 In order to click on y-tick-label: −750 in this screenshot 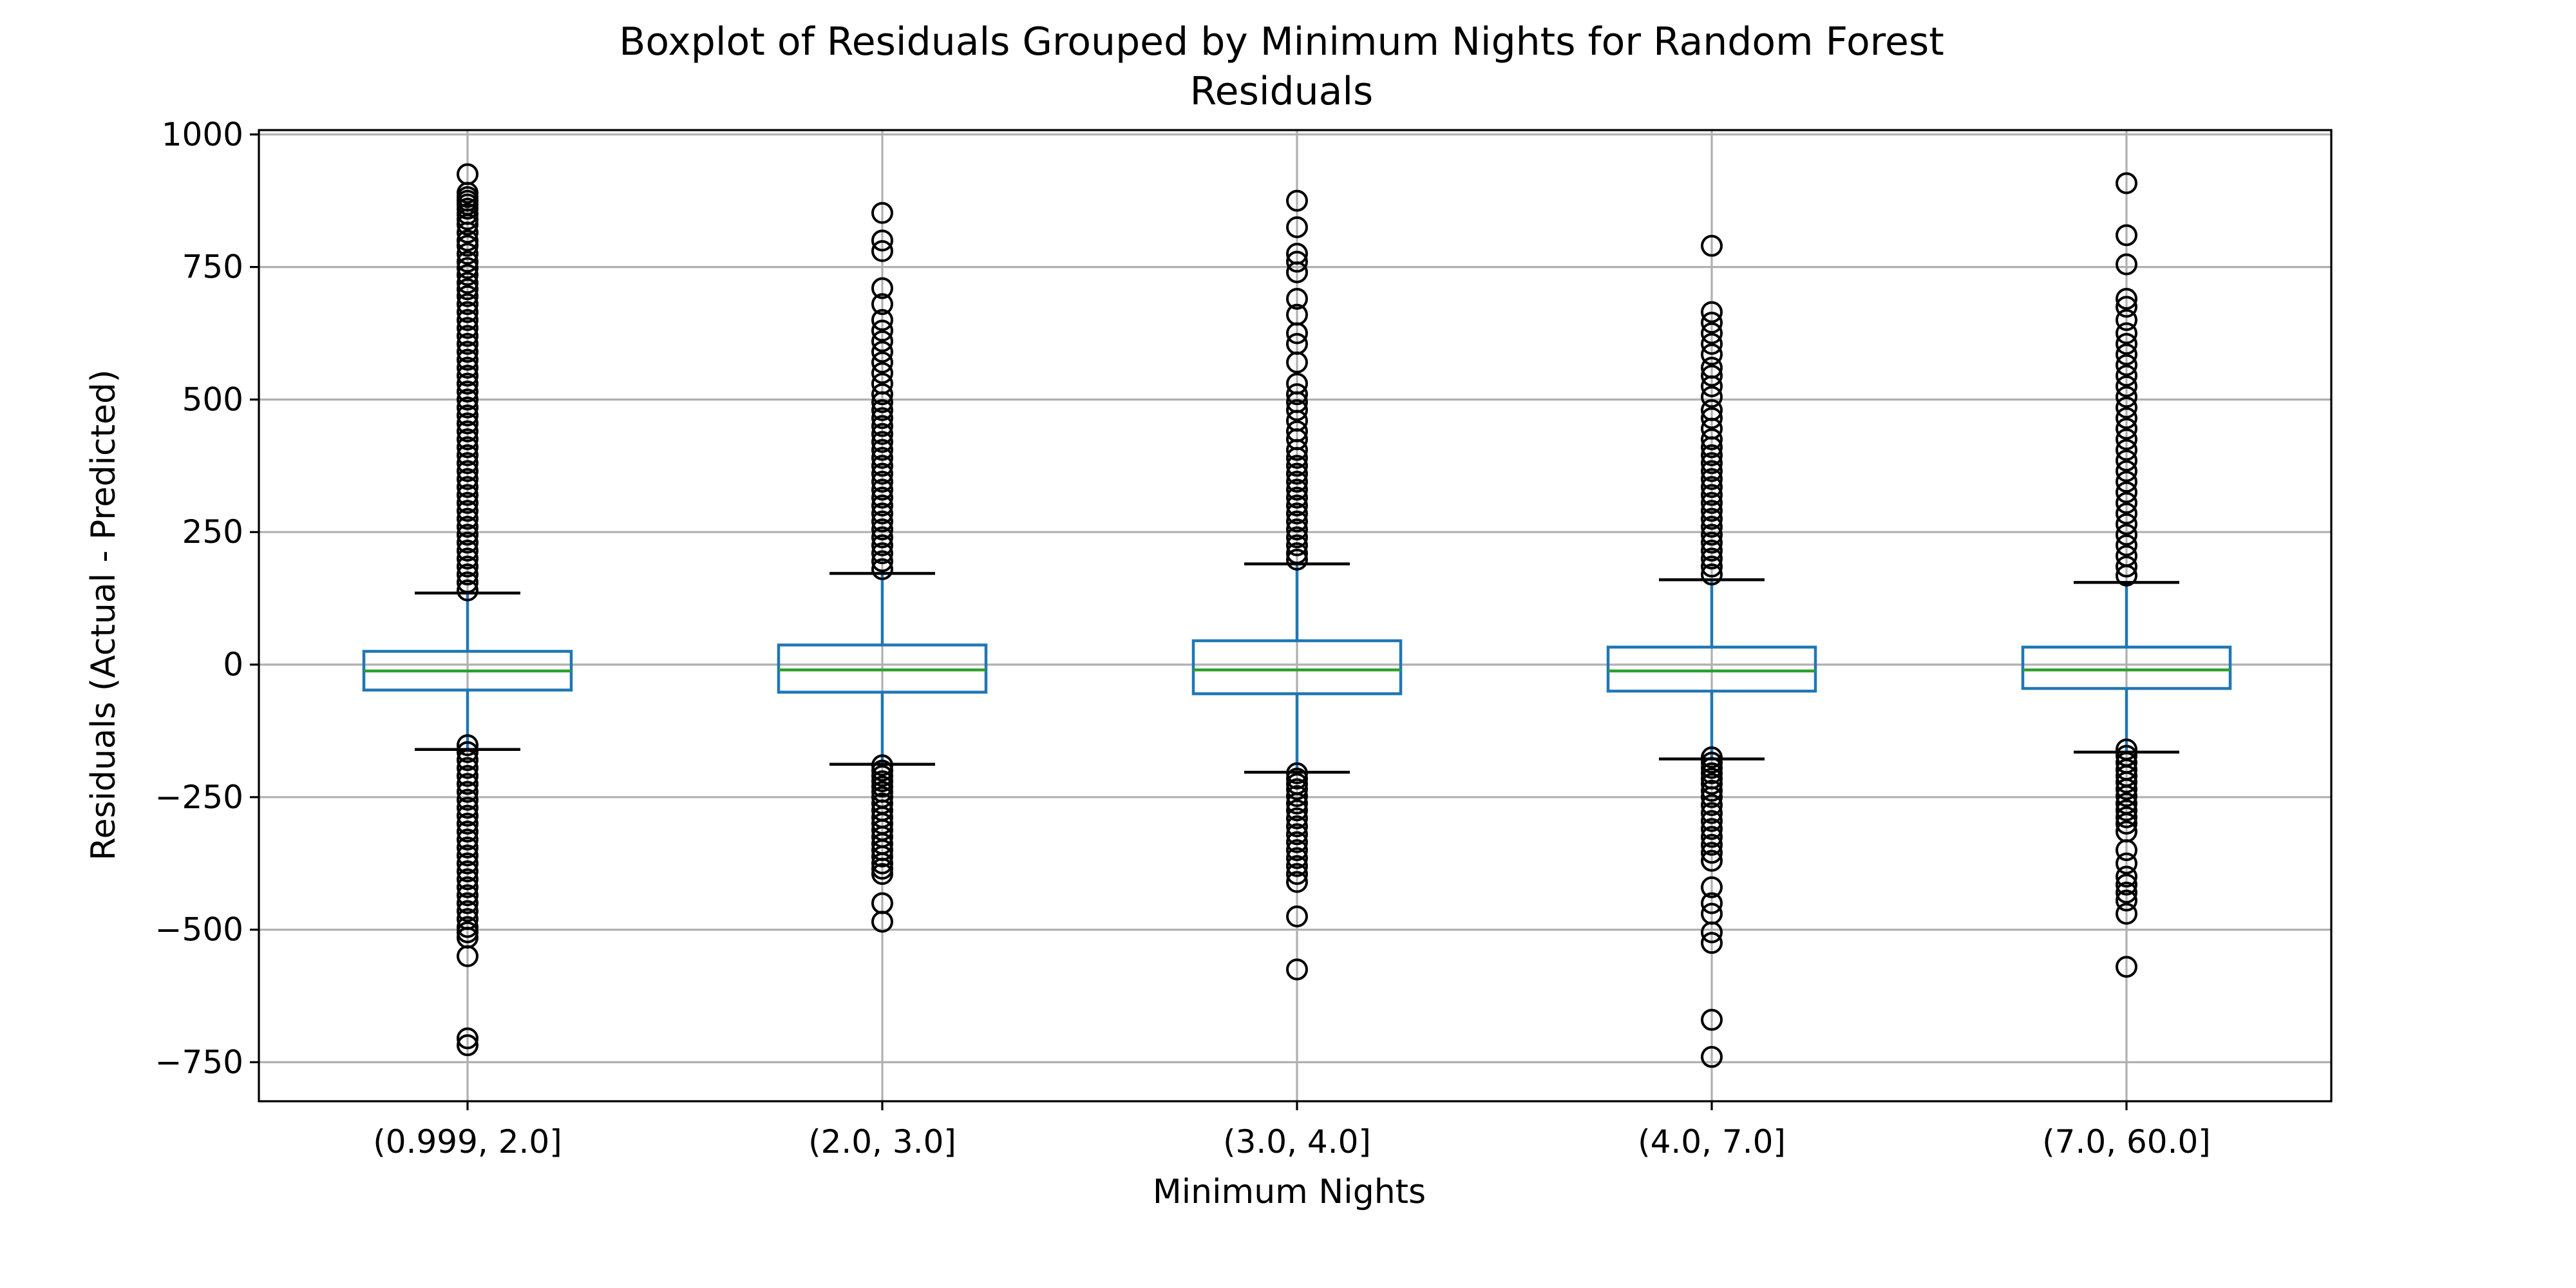, I will do `click(199, 1062)`.